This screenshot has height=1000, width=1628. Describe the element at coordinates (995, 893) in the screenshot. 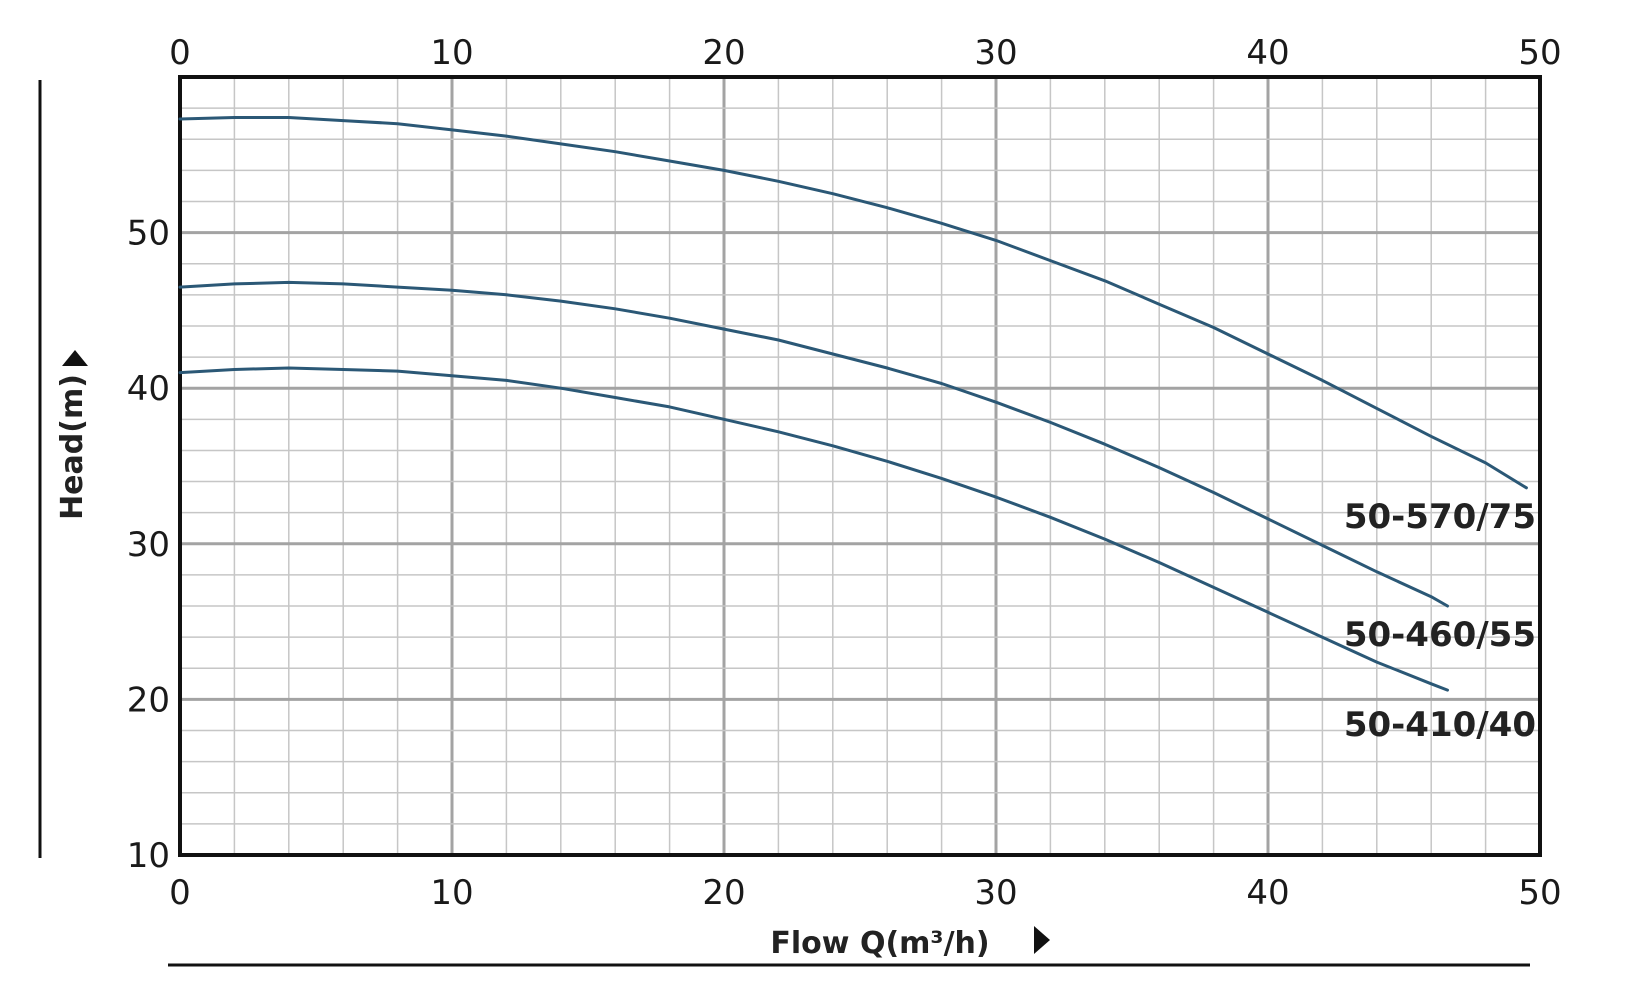

I see `x-tick-label-bottom: 30` at that location.